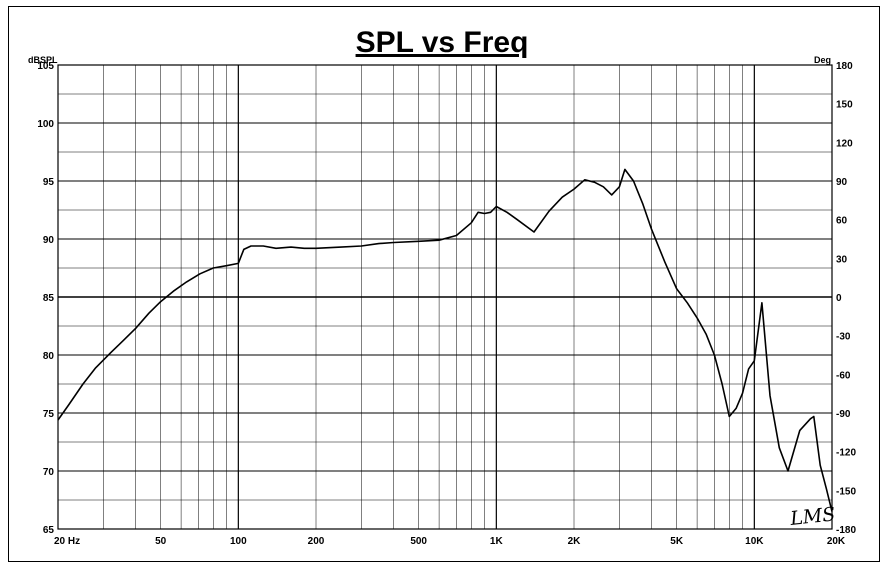 This screenshot has width=890, height=570. I want to click on left-tick-label: 65, so click(49, 530).